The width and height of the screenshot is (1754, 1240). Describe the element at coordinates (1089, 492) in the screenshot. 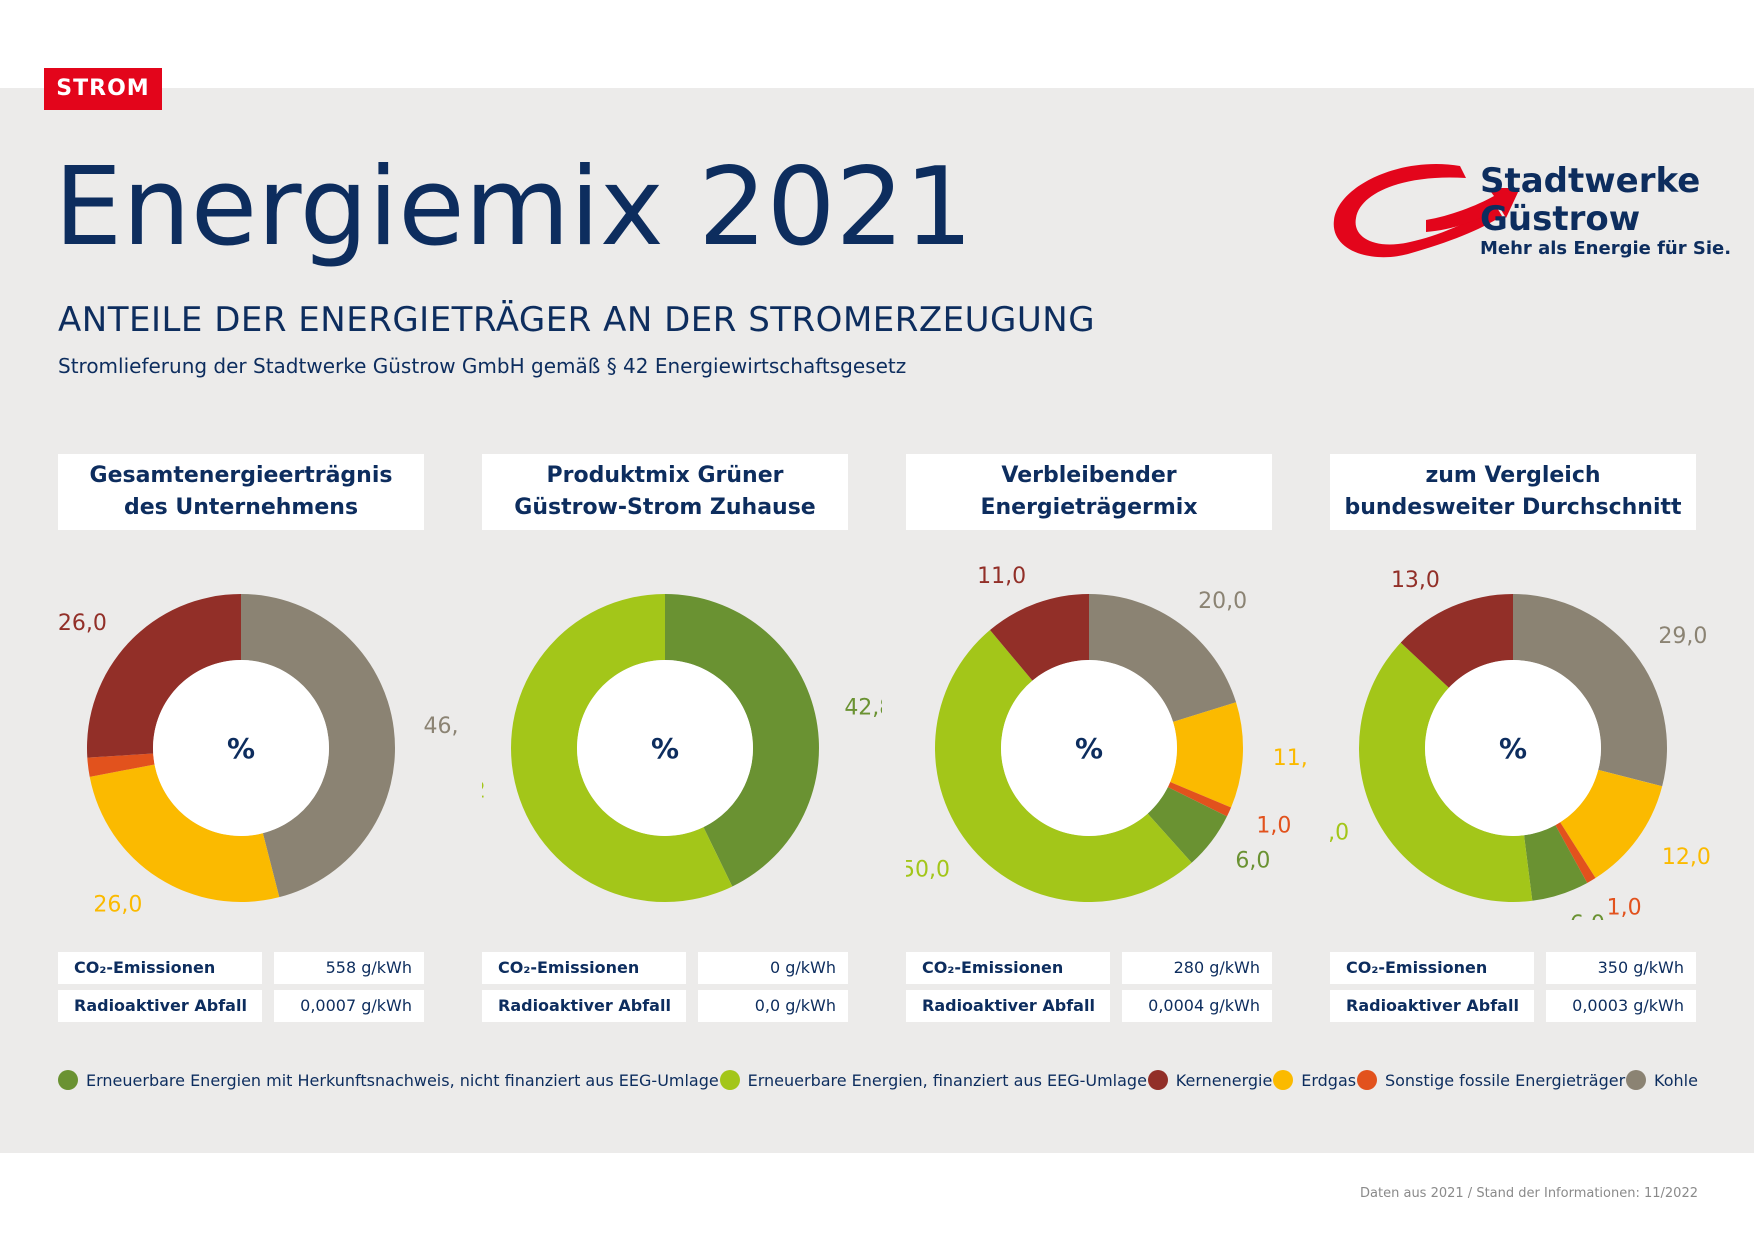

I see `chart-title: Verbleibender Energieträgermix` at that location.